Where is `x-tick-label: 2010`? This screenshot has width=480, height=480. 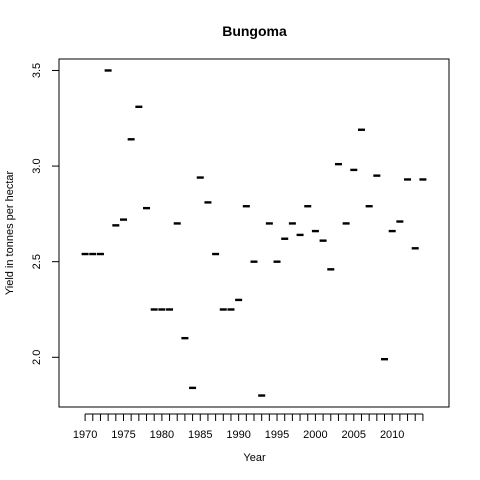 x-tick-label: 2010 is located at coordinates (392, 435).